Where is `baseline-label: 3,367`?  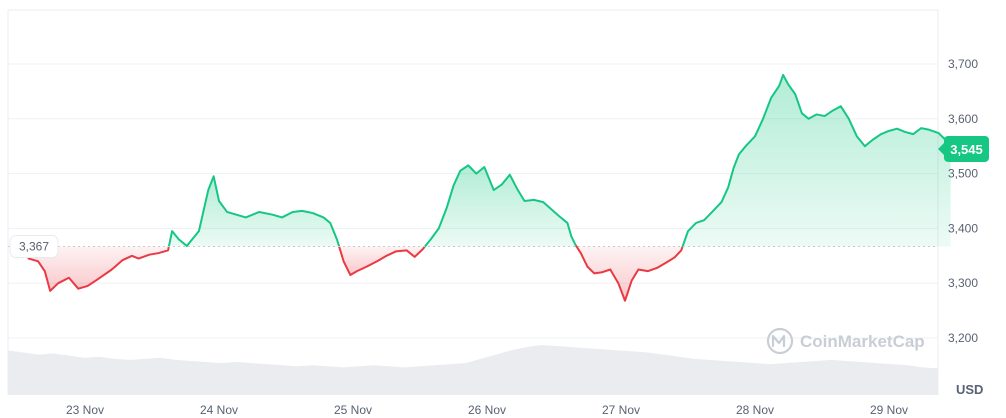 baseline-label: 3,367 is located at coordinates (34, 246).